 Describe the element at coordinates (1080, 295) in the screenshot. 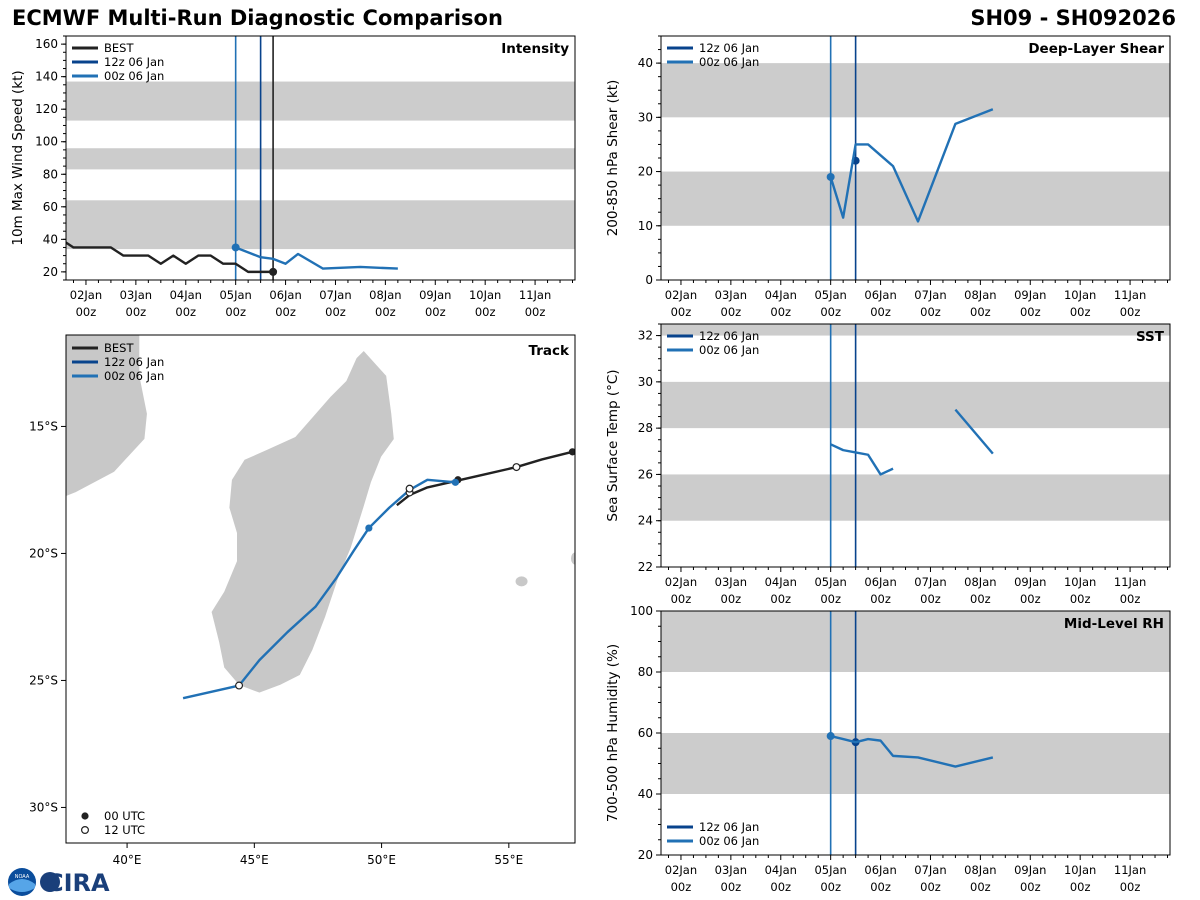

I see `shear-xtick-label: 10Jan` at that location.